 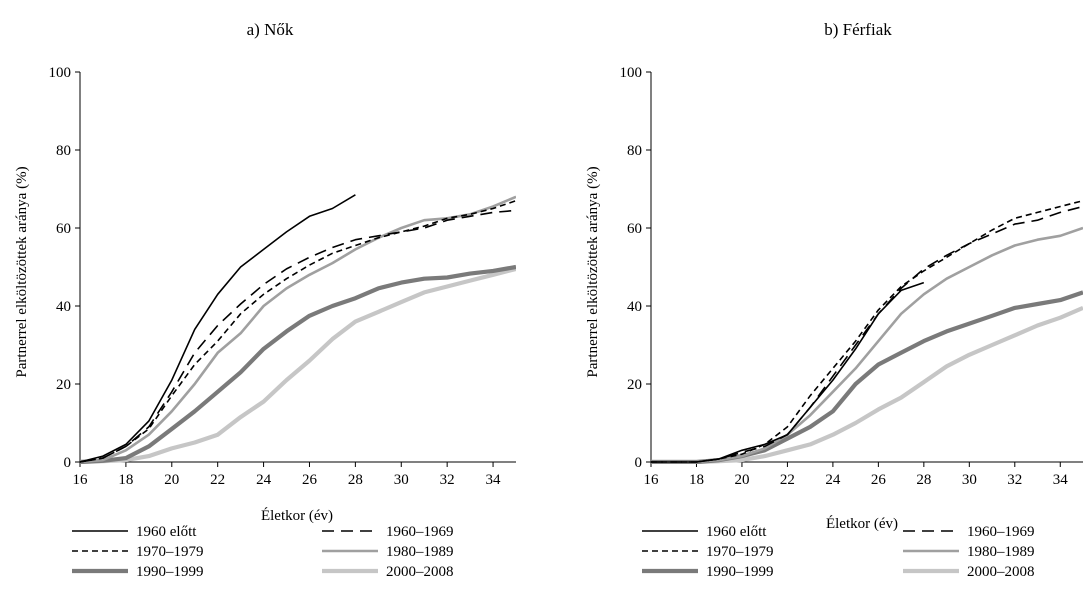 What do you see at coordinates (270, 29) in the screenshot?
I see `chart-title: a) Nők` at bounding box center [270, 29].